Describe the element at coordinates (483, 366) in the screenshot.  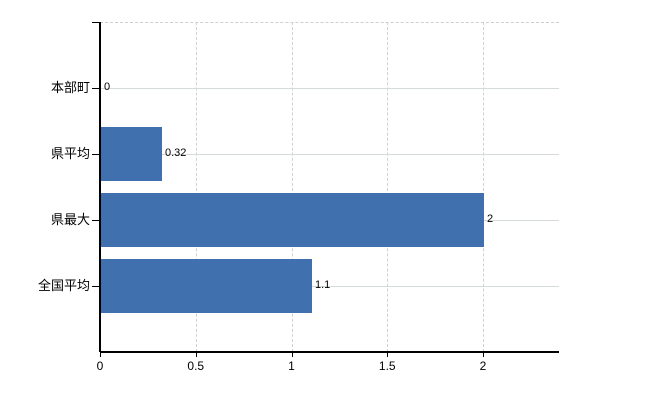
I see `x-tick-label: 2` at that location.